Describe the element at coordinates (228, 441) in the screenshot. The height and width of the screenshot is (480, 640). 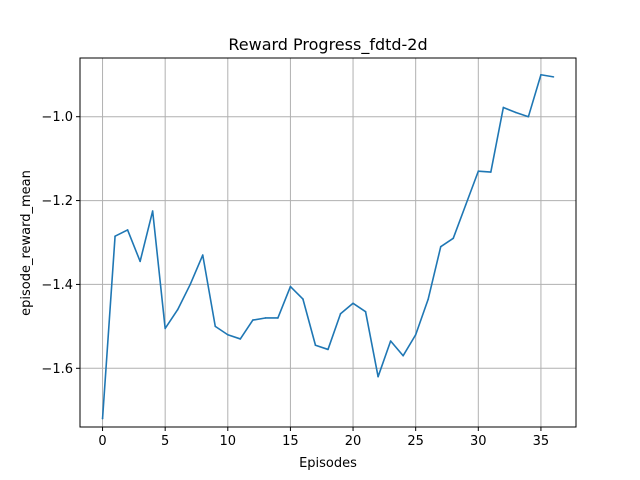
I see `x-tick-label: 10` at that location.